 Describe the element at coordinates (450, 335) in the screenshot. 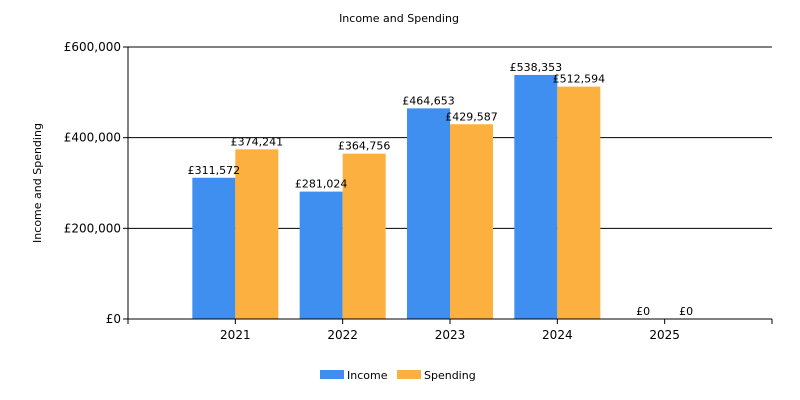

I see `x-tick-label: 2023` at that location.